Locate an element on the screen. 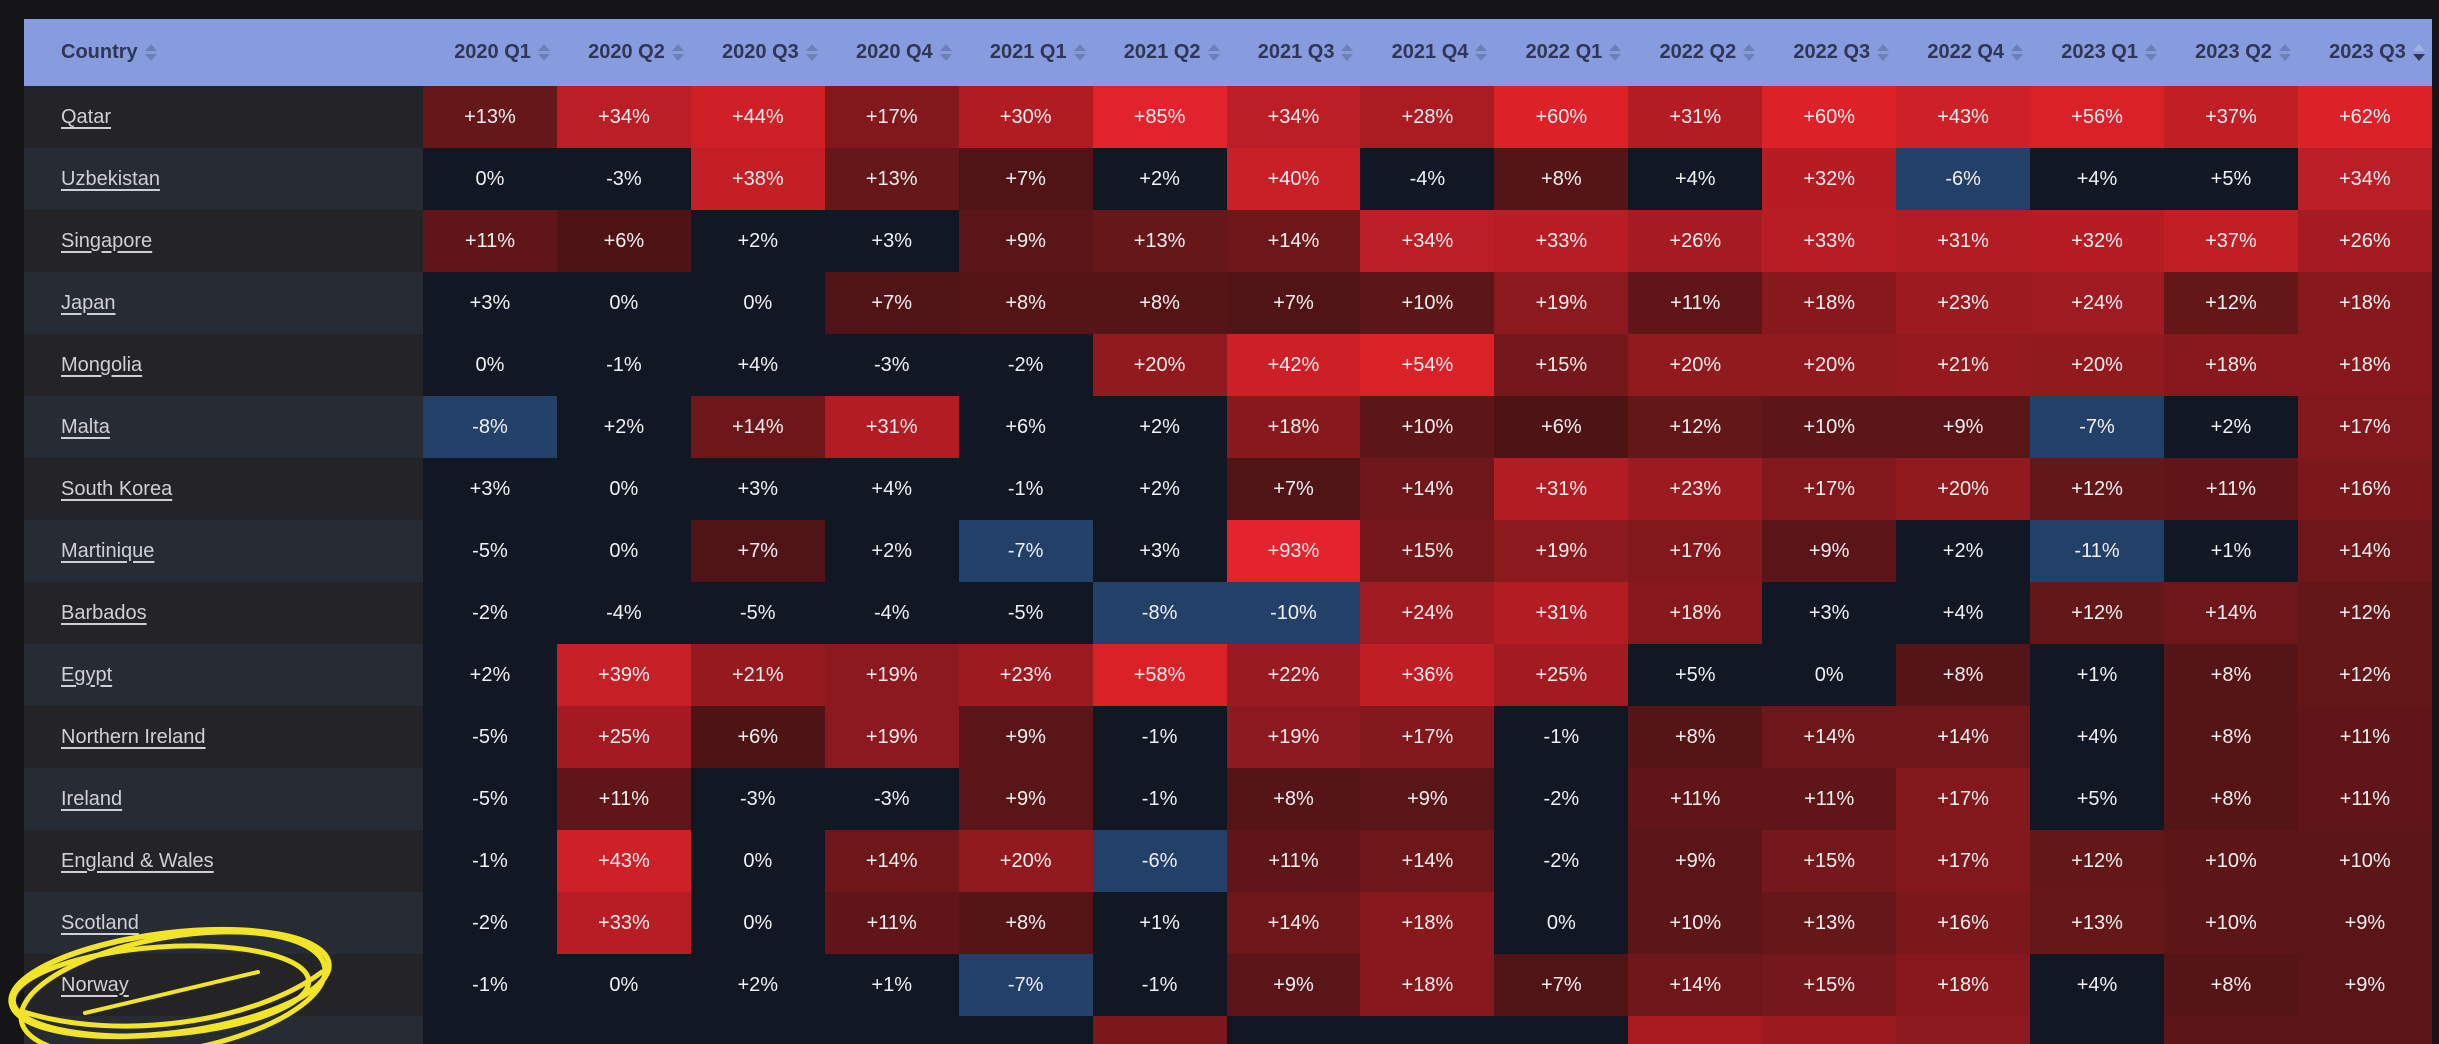 This screenshot has width=2439, height=1044. column-header-2021-q1: 2021 Q1 is located at coordinates (1025, 52).